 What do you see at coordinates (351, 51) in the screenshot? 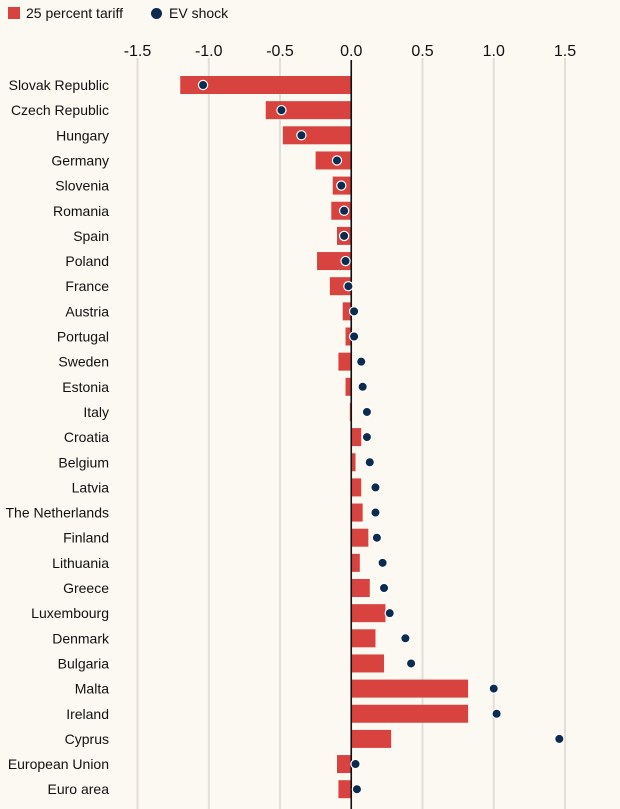
I see `x-tick-label: 0.0` at bounding box center [351, 51].